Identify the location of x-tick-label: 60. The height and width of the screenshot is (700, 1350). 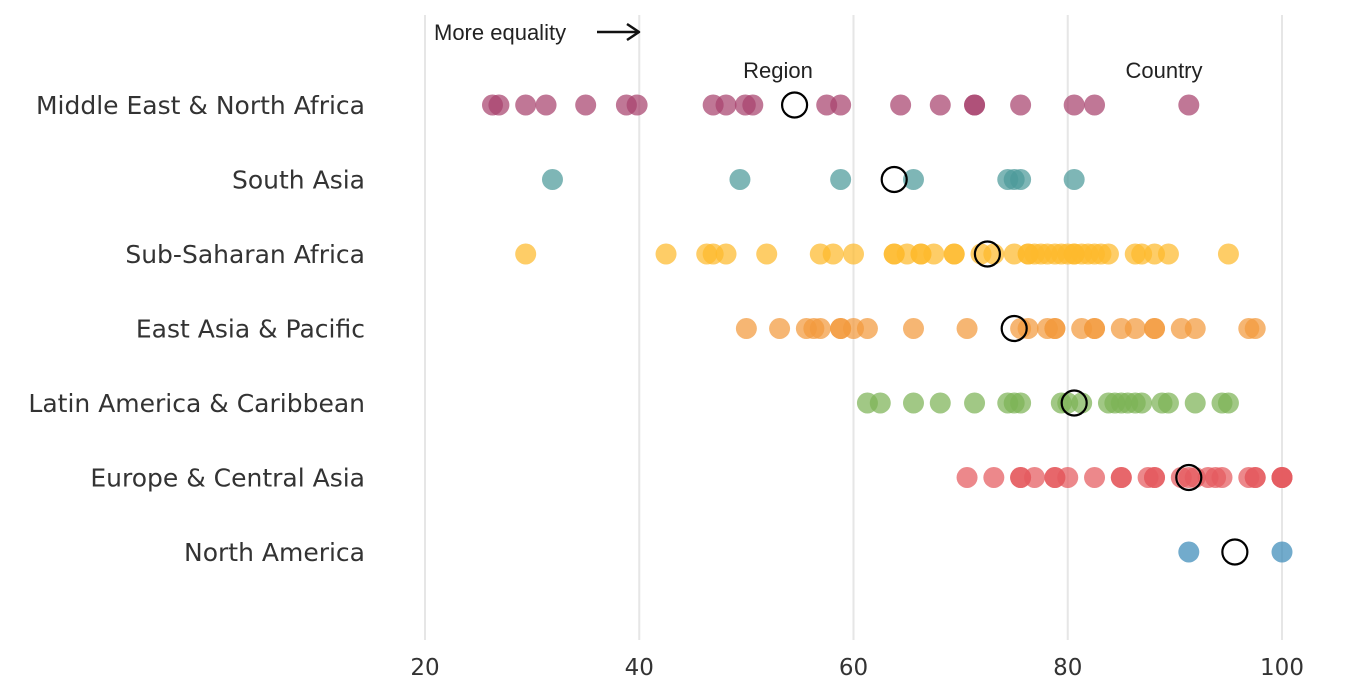
(853, 668).